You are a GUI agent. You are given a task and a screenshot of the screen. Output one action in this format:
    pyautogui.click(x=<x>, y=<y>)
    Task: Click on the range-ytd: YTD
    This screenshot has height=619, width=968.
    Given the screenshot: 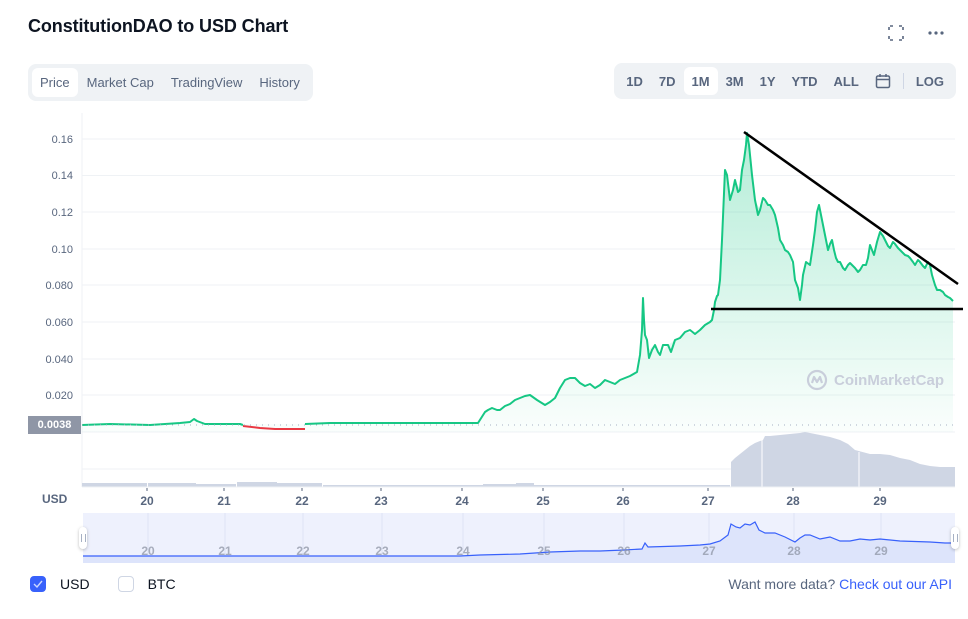 What is the action you would take?
    pyautogui.click(x=804, y=81)
    